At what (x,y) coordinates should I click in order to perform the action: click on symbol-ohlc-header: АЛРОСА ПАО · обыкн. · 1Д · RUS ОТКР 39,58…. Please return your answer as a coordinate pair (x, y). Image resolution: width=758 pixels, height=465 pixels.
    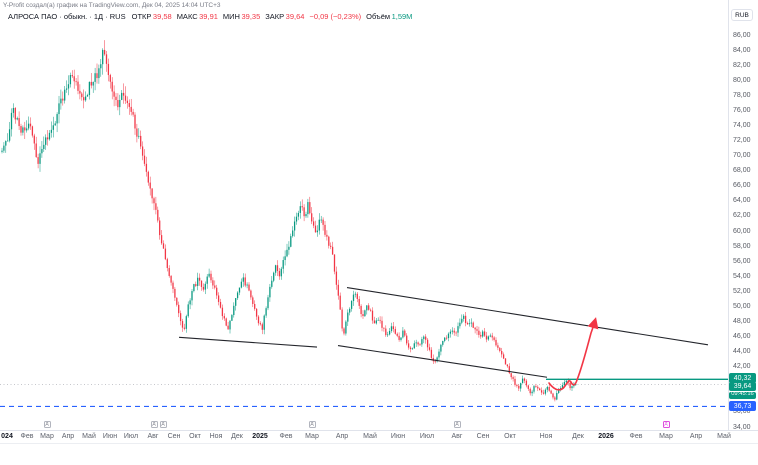
    Looking at the image, I should click on (210, 16).